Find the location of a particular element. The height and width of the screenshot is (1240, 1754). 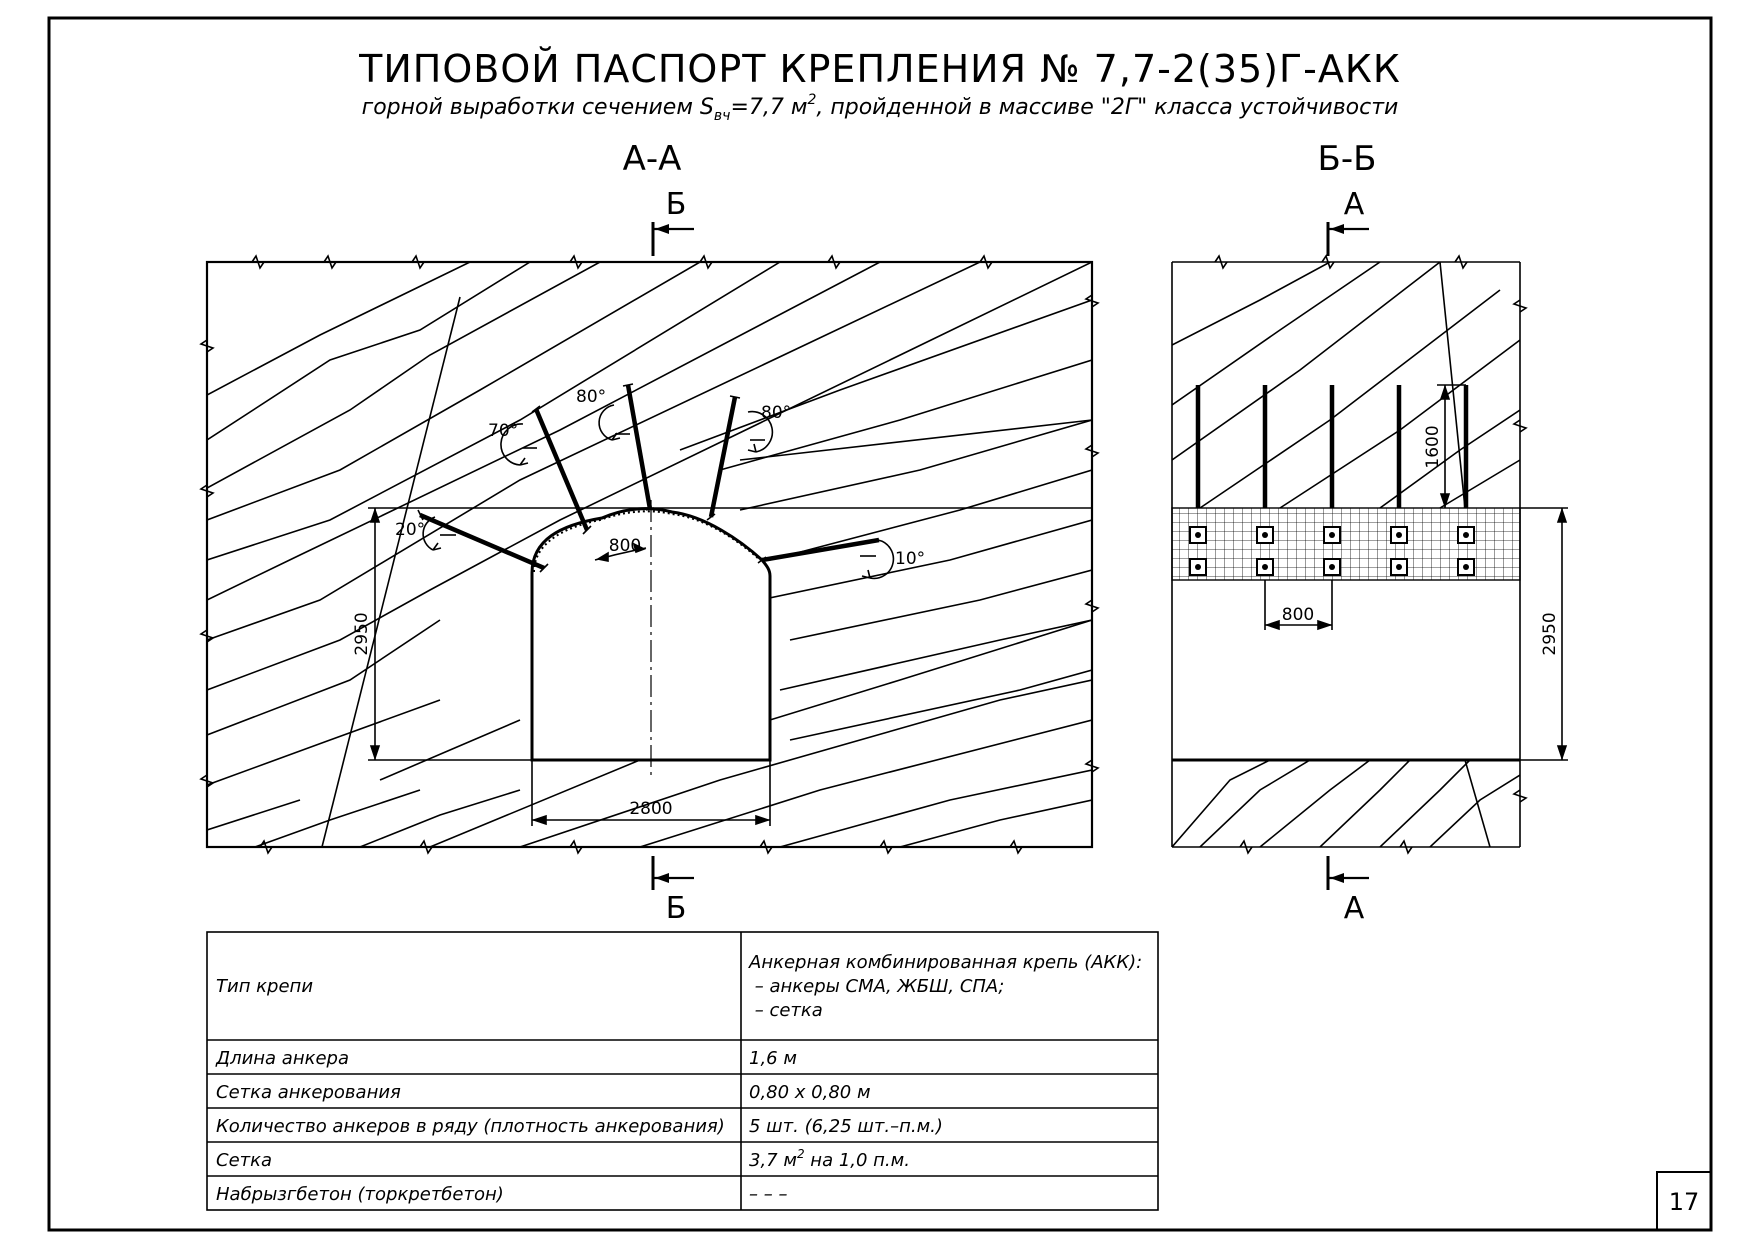

angle-label-left-low: 20° is located at coordinates (410, 530).